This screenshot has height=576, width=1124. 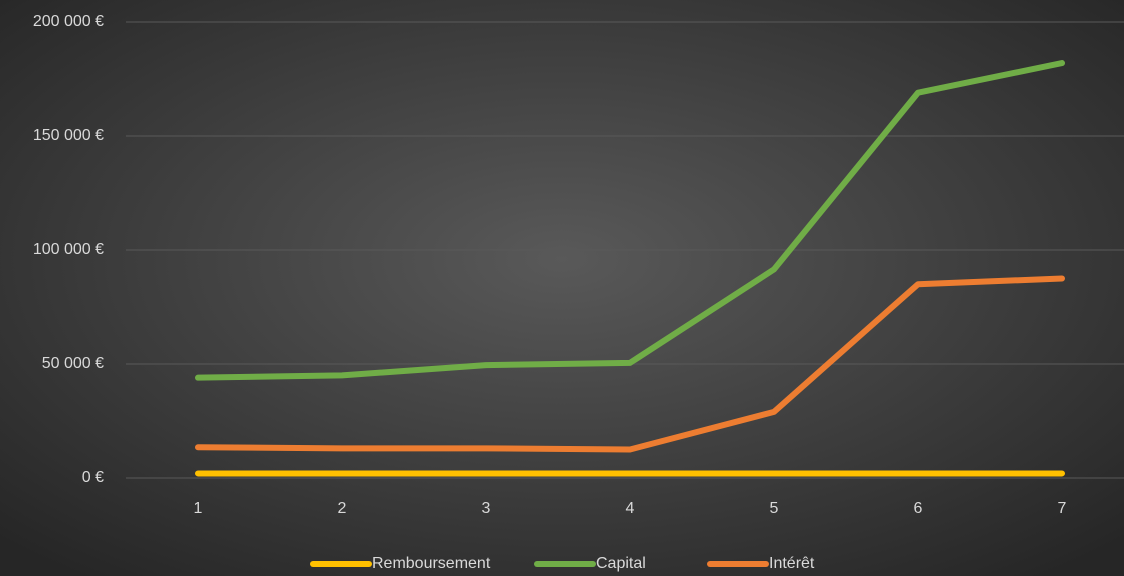 I want to click on x-tick-label: 5, so click(x=774, y=508).